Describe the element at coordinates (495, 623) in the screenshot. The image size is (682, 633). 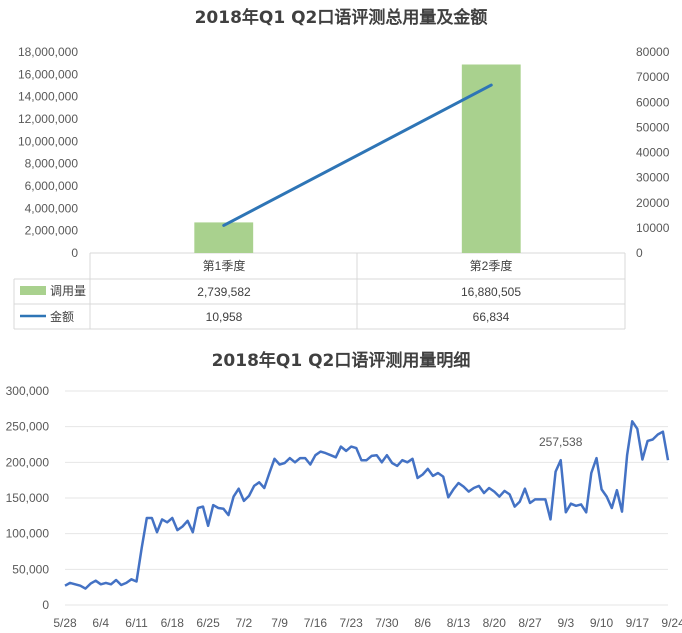
I see `x-tick-label: 8/20` at that location.